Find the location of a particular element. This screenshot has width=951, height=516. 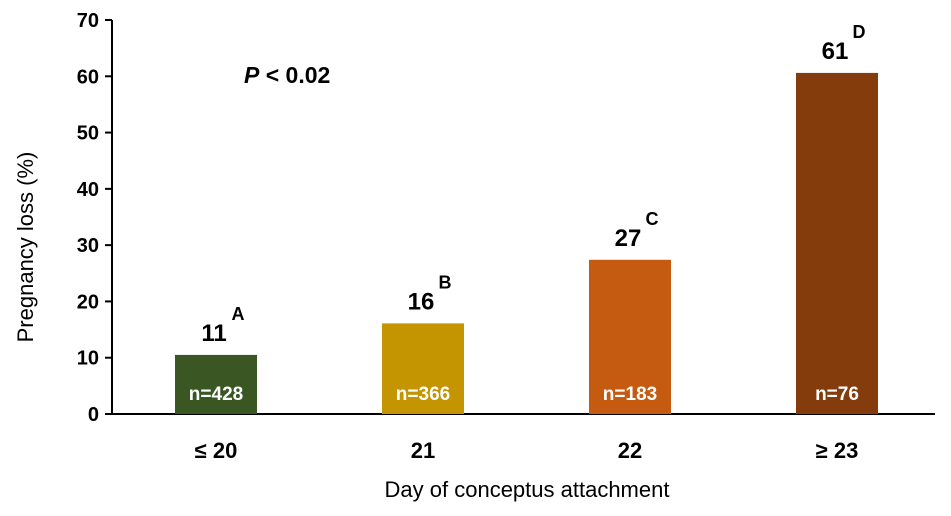

y-tick-label: 30 is located at coordinates (88, 246).